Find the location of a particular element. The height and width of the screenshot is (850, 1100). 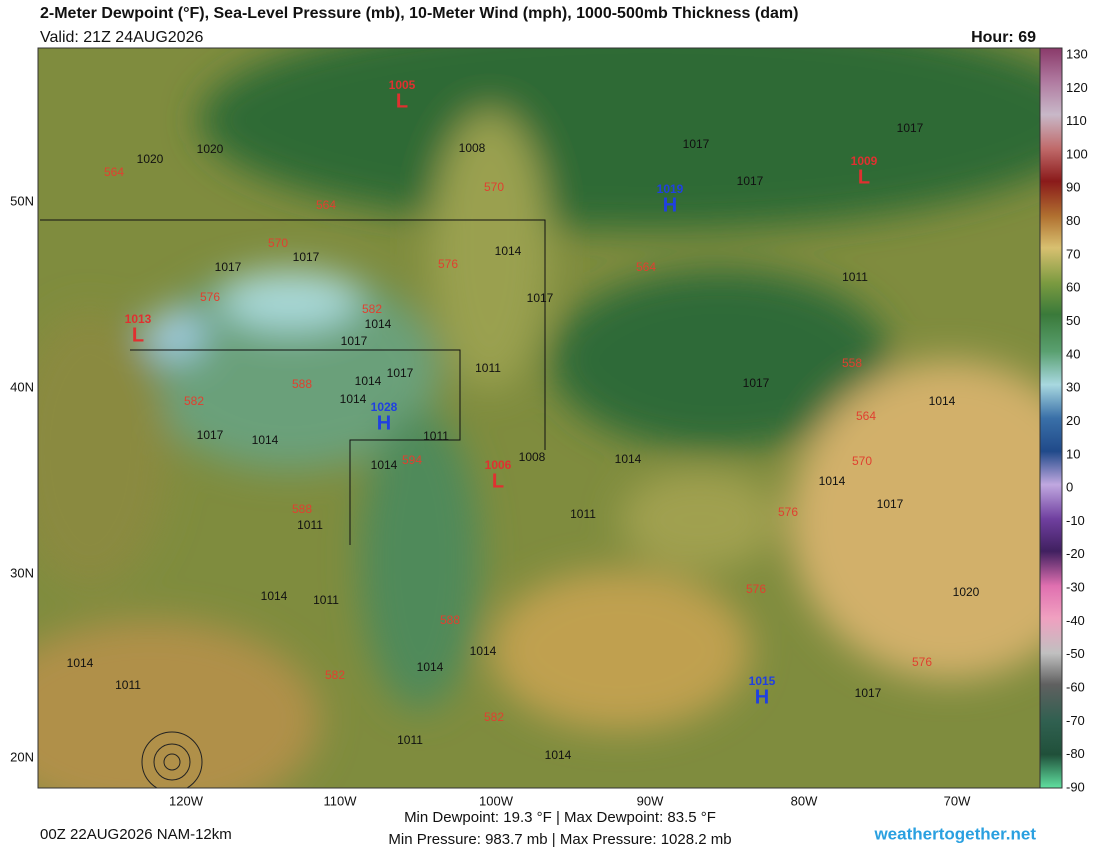

colorbar-tick-label: -20 is located at coordinates (1075, 553).